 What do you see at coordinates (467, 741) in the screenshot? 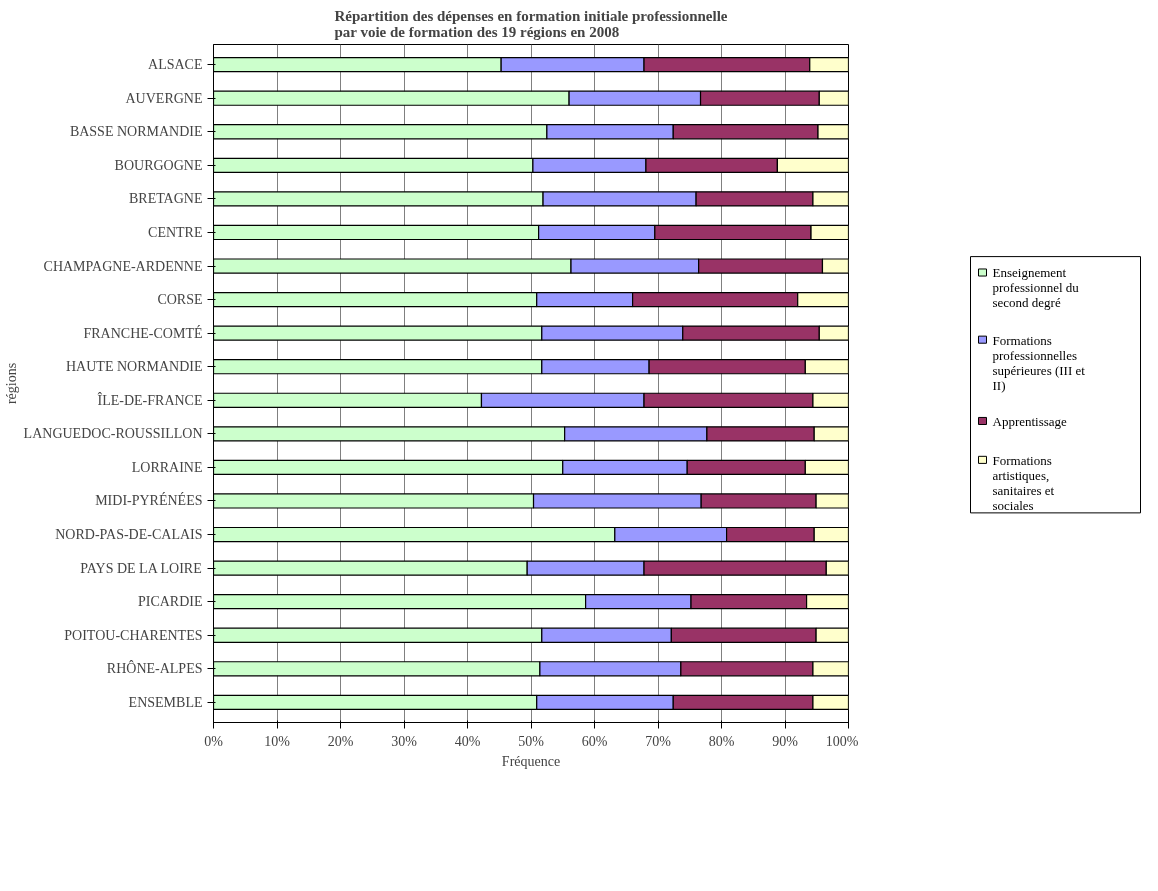
I see `x-tick-label: 40%` at bounding box center [467, 741].